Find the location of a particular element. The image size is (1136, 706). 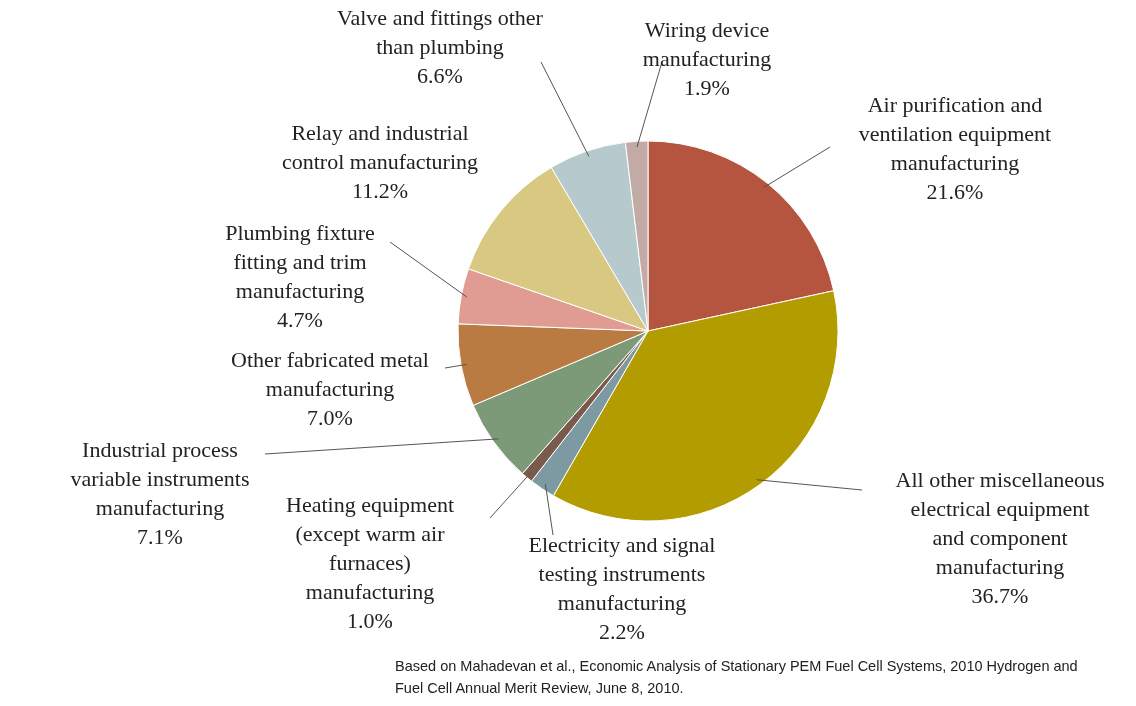

data-label: 7.1% is located at coordinates (160, 536).